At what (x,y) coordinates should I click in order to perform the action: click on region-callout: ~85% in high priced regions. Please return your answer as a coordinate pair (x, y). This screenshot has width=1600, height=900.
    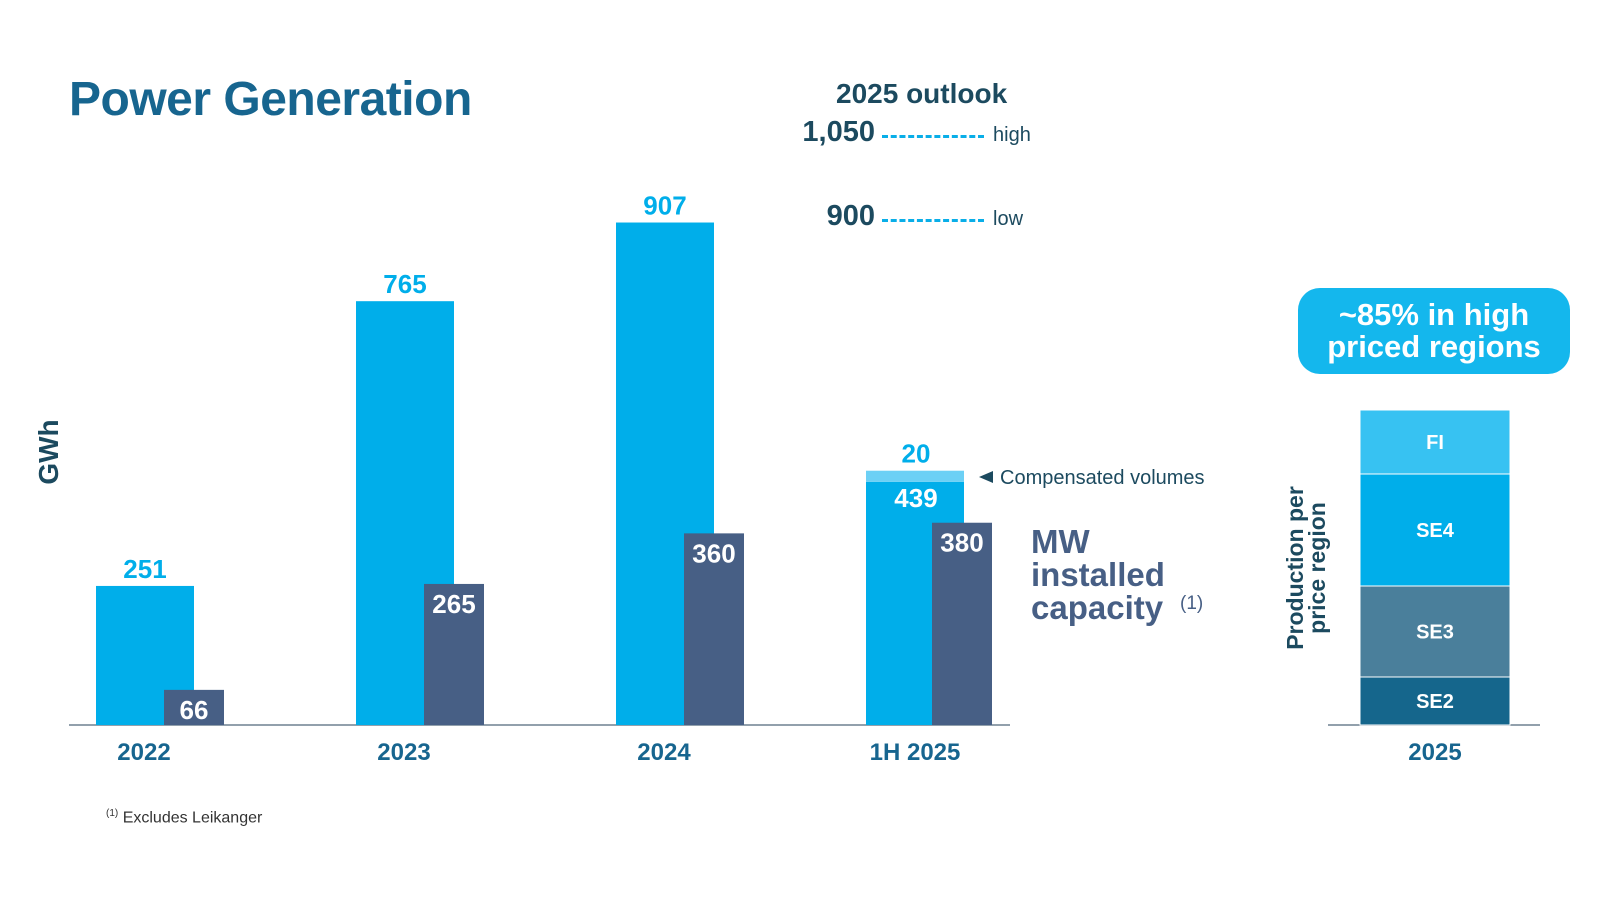
    Looking at the image, I should click on (1434, 331).